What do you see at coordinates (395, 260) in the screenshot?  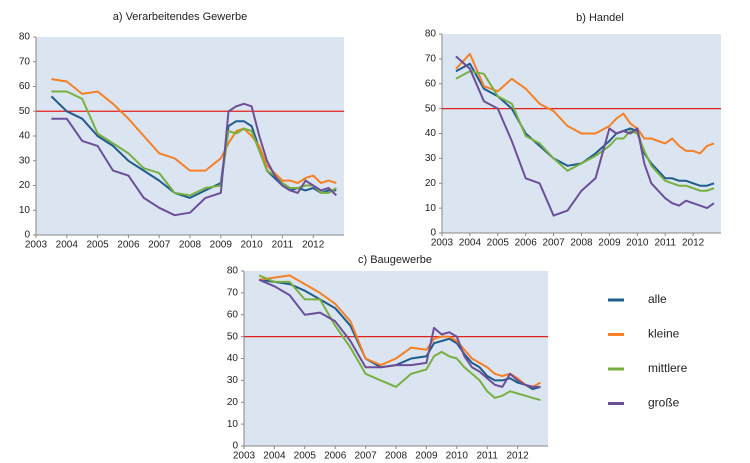 I see `chart-title: c) Baugewerbe` at bounding box center [395, 260].